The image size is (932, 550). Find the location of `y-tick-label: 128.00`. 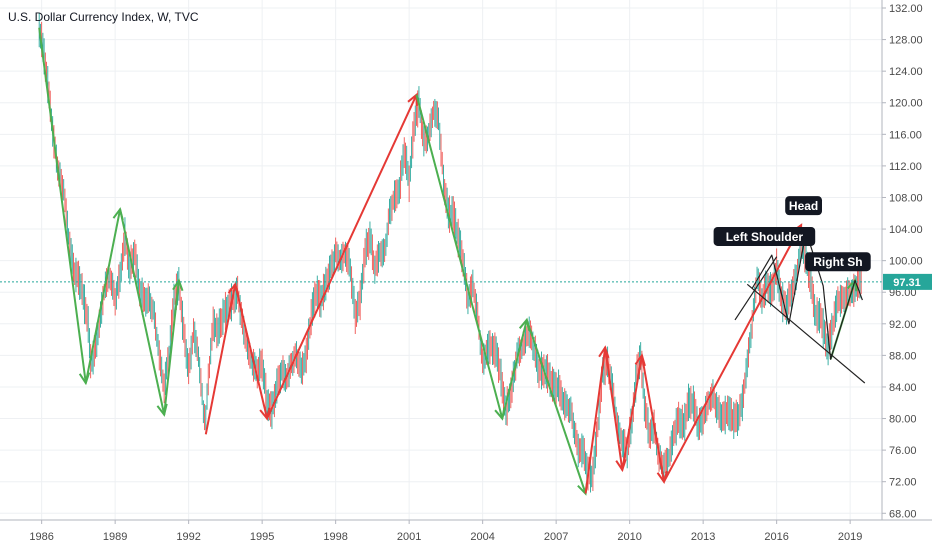

y-tick-label: 128.00 is located at coordinates (906, 41).